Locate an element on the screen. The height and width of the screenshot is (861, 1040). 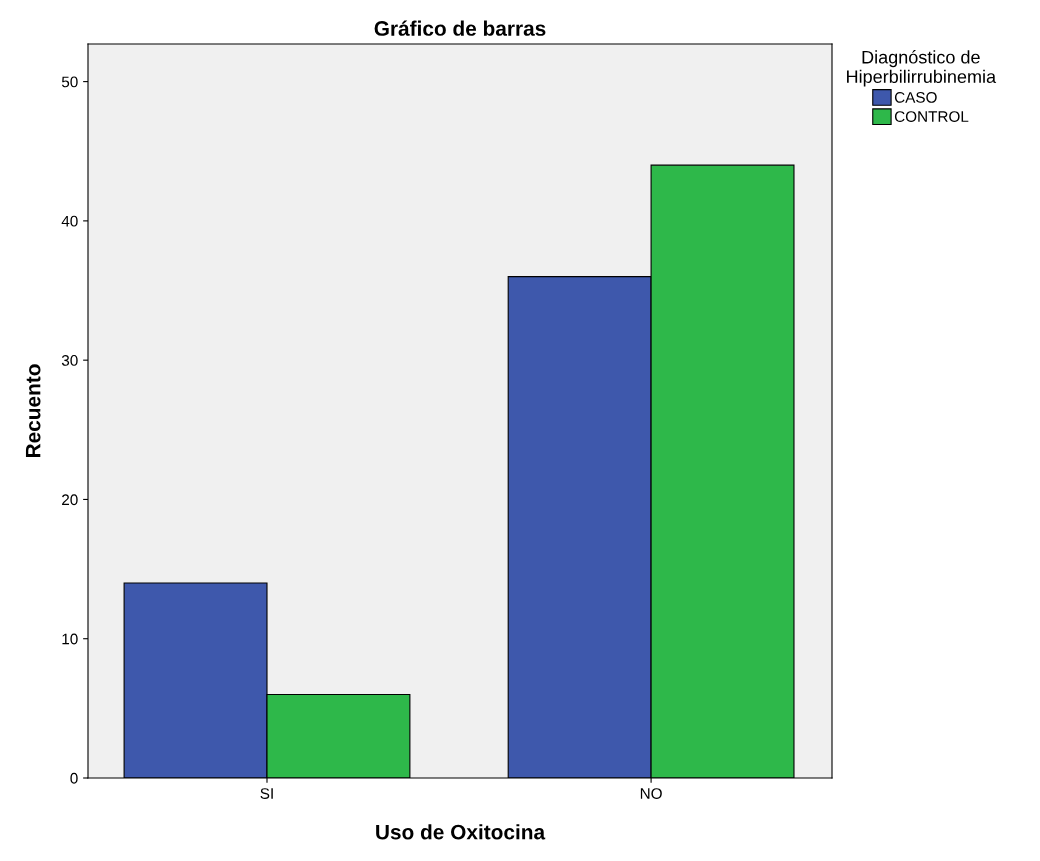
y-axis-title: Recuento is located at coordinates (33, 411).